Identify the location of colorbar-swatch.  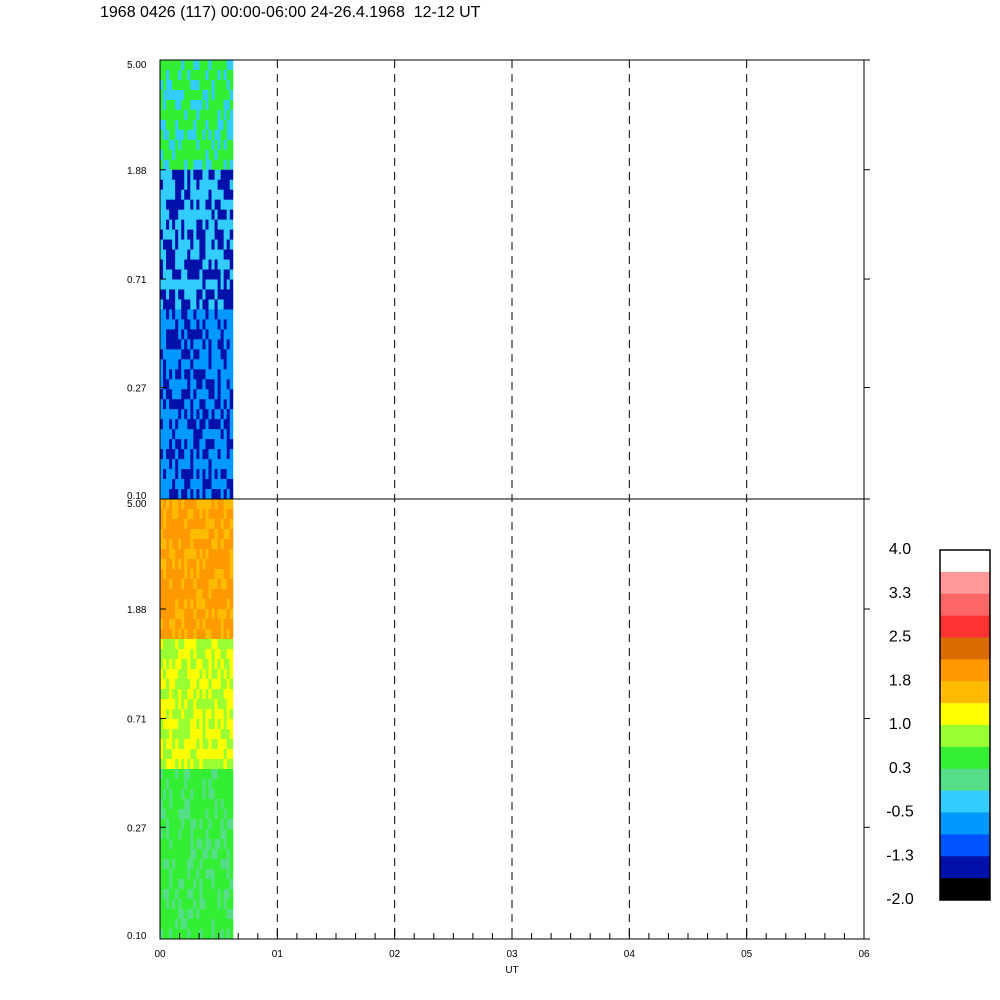
(965, 692).